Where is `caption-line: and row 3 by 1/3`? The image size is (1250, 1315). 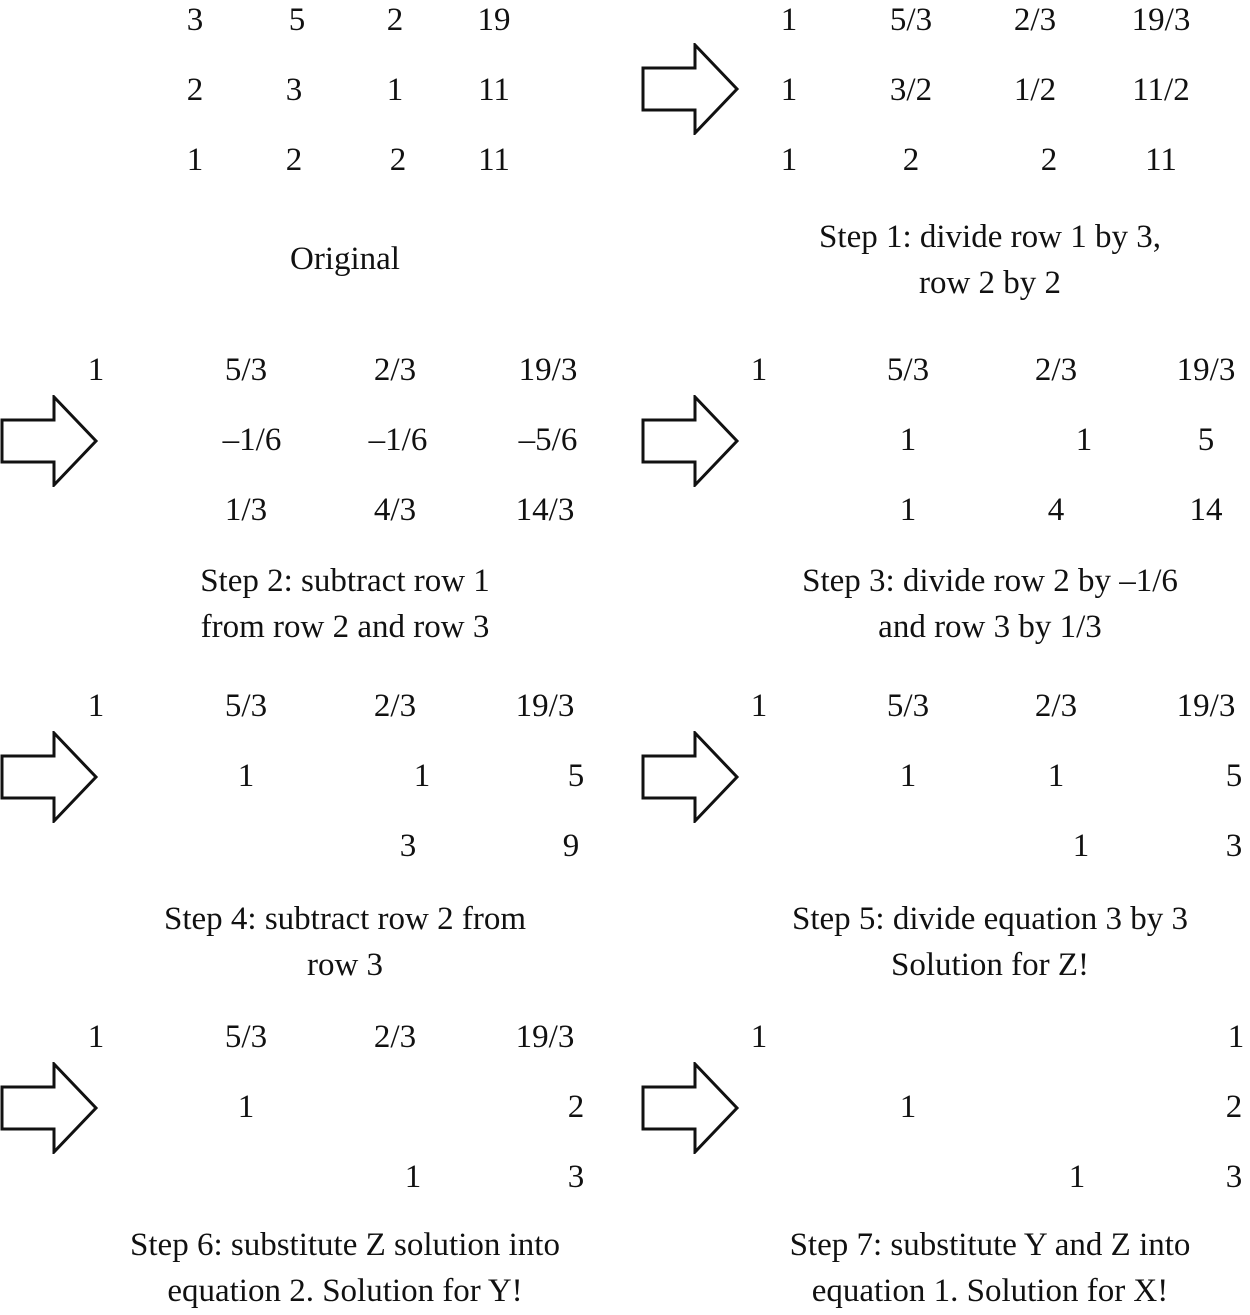 caption-line: and row 3 by 1/3 is located at coordinates (990, 627).